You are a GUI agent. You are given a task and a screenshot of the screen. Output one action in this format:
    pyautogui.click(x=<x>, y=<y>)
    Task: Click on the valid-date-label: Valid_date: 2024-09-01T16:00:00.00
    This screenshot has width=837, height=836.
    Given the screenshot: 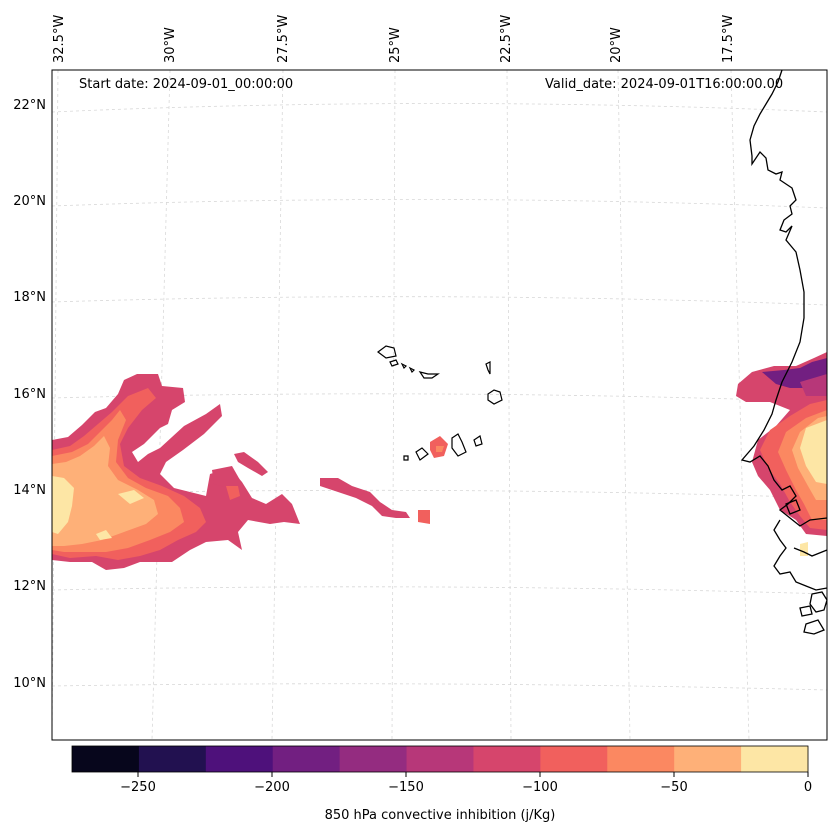 What is the action you would take?
    pyautogui.click(x=664, y=84)
    